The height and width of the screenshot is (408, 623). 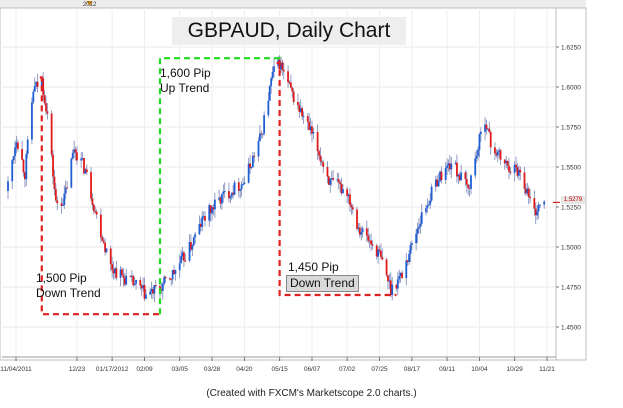 What do you see at coordinates (99, 196) in the screenshot?
I see `trend-bracket-down1` at bounding box center [99, 196].